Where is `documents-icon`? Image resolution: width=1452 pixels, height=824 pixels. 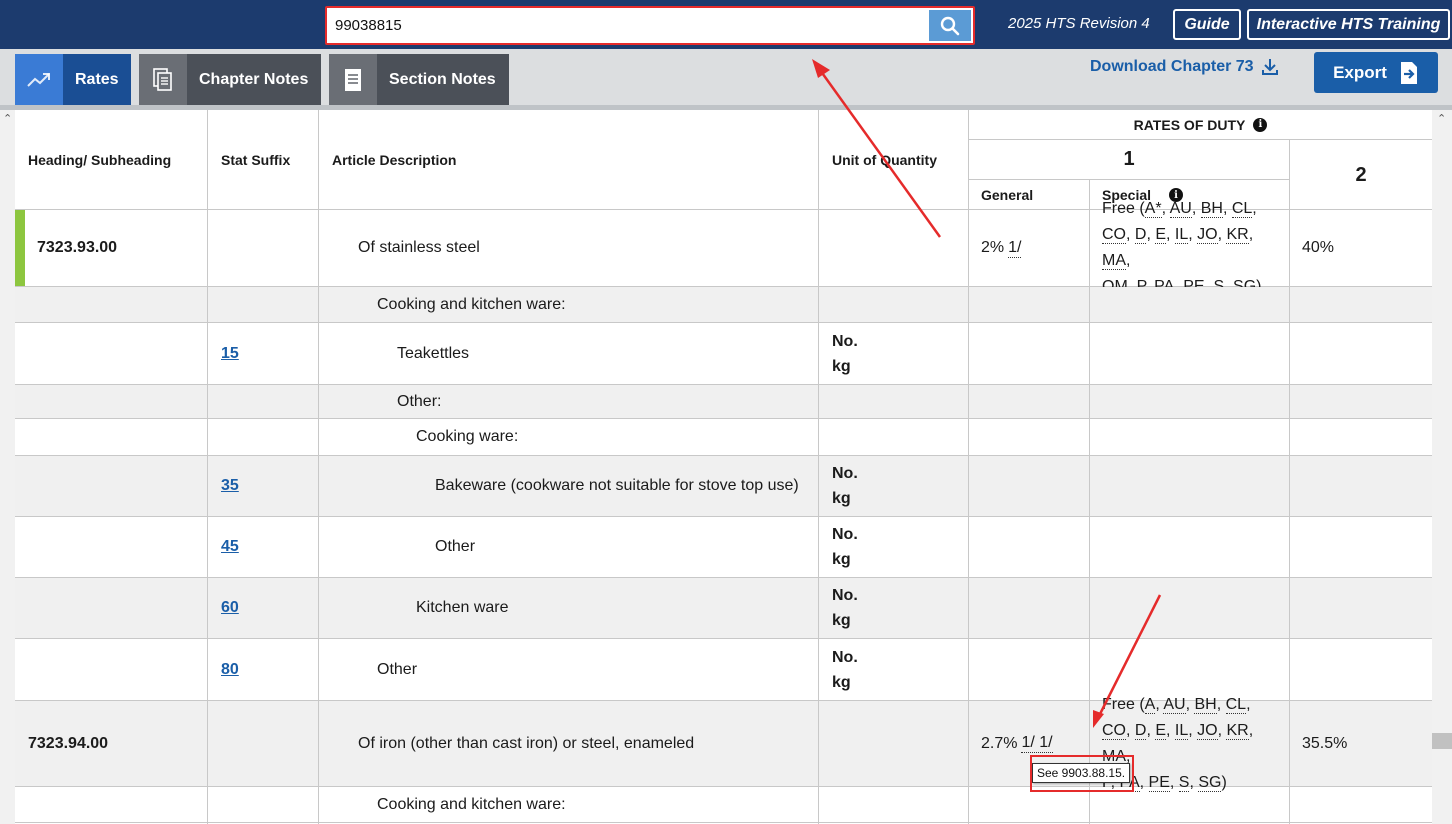 documents-icon is located at coordinates (163, 79).